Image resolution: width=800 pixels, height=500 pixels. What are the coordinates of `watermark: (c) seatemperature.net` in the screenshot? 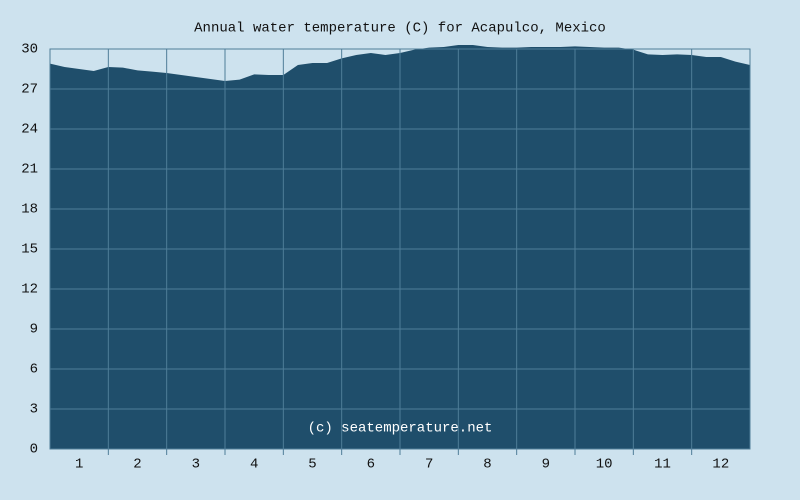 It's located at (400, 429).